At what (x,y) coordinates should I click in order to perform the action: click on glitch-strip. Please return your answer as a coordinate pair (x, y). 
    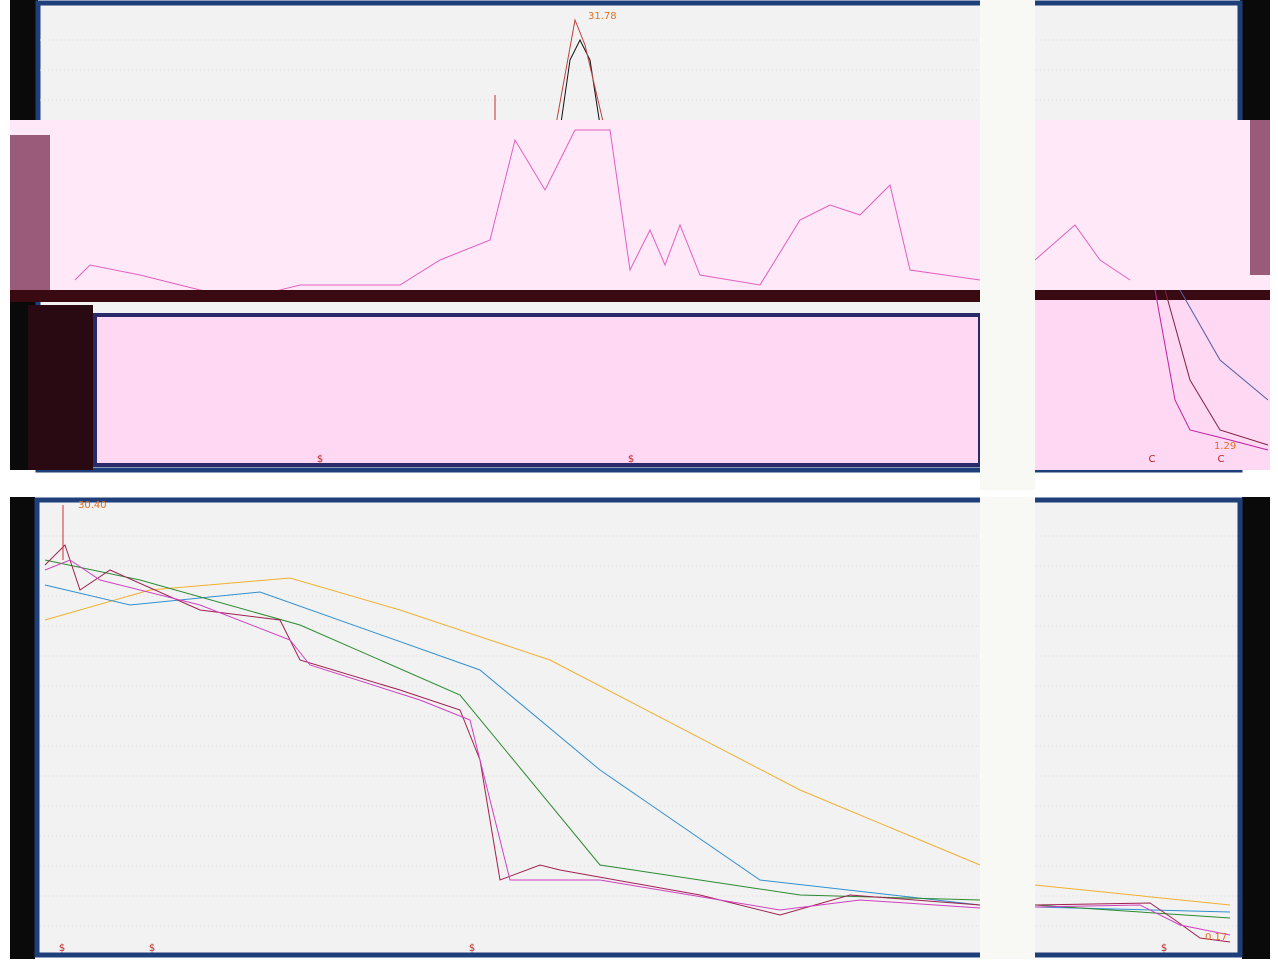
    Looking at the image, I should click on (640, 296).